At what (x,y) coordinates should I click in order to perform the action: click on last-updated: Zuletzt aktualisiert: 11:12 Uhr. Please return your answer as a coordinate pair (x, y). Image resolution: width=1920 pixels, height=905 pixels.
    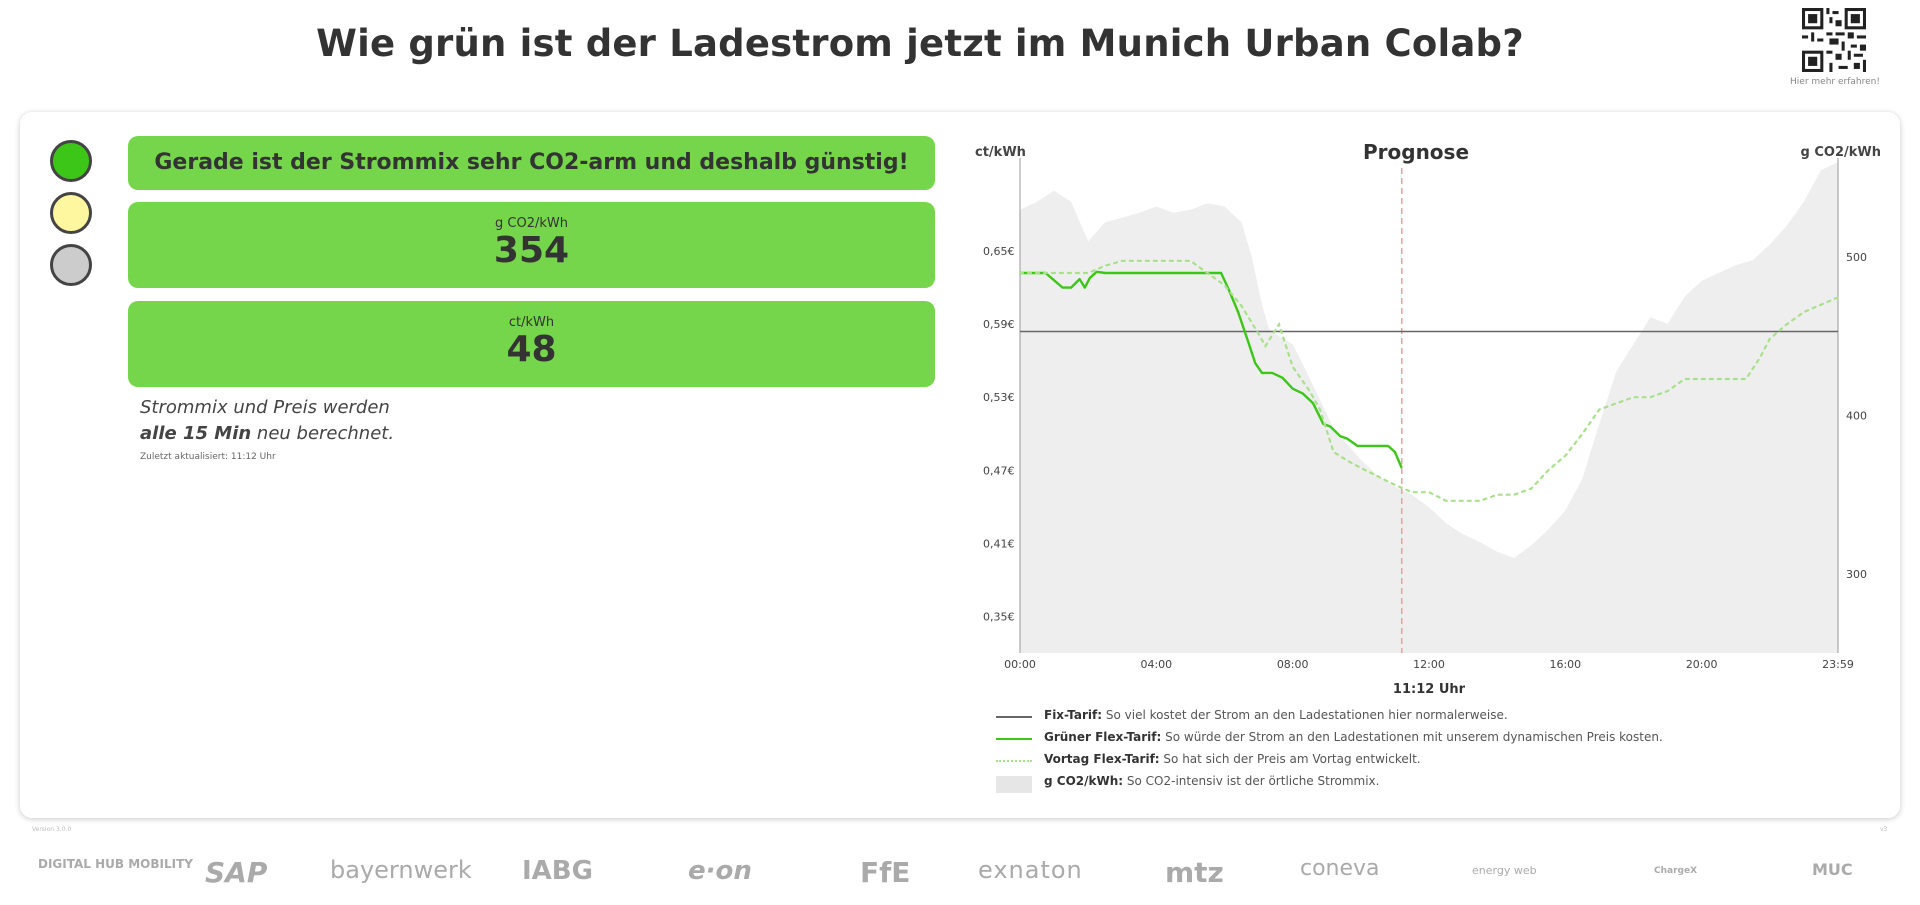
    Looking at the image, I should click on (208, 457).